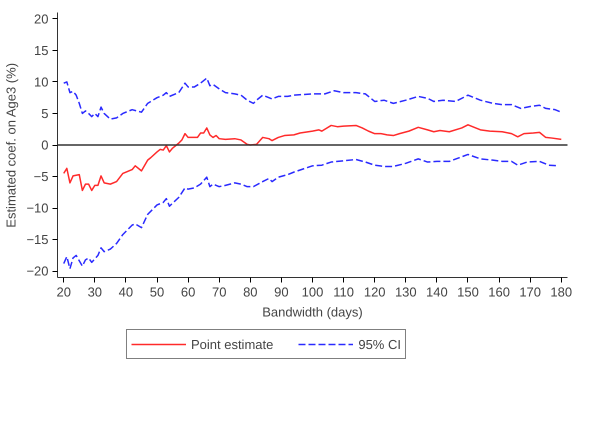 The image size is (608, 430). Describe the element at coordinates (157, 292) in the screenshot. I see `x-tick-label: 50` at that location.